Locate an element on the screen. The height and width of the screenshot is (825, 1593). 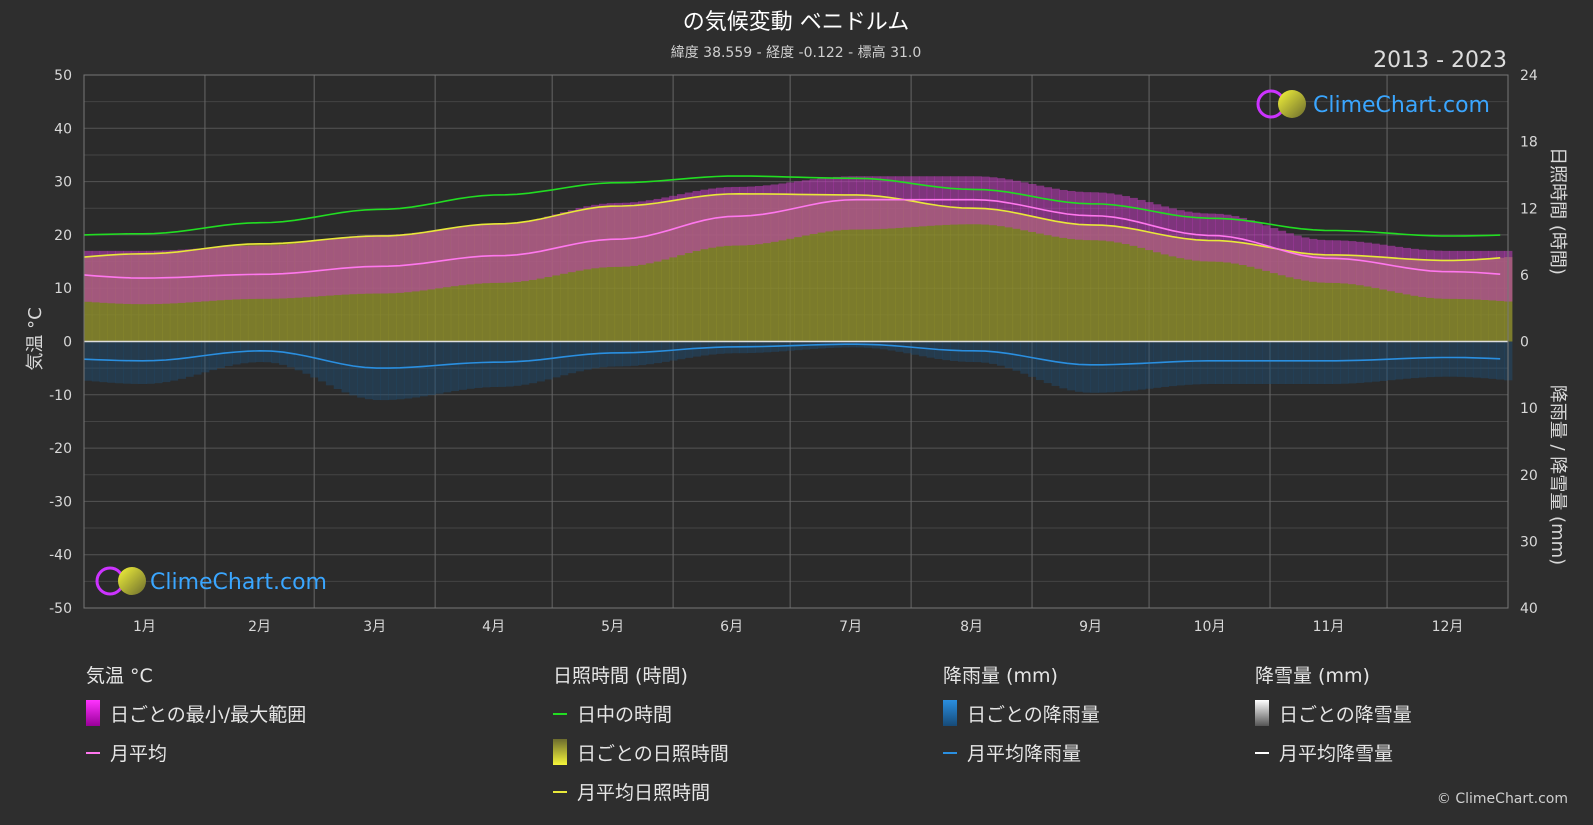
rain-avg-line is located at coordinates (792, 356).